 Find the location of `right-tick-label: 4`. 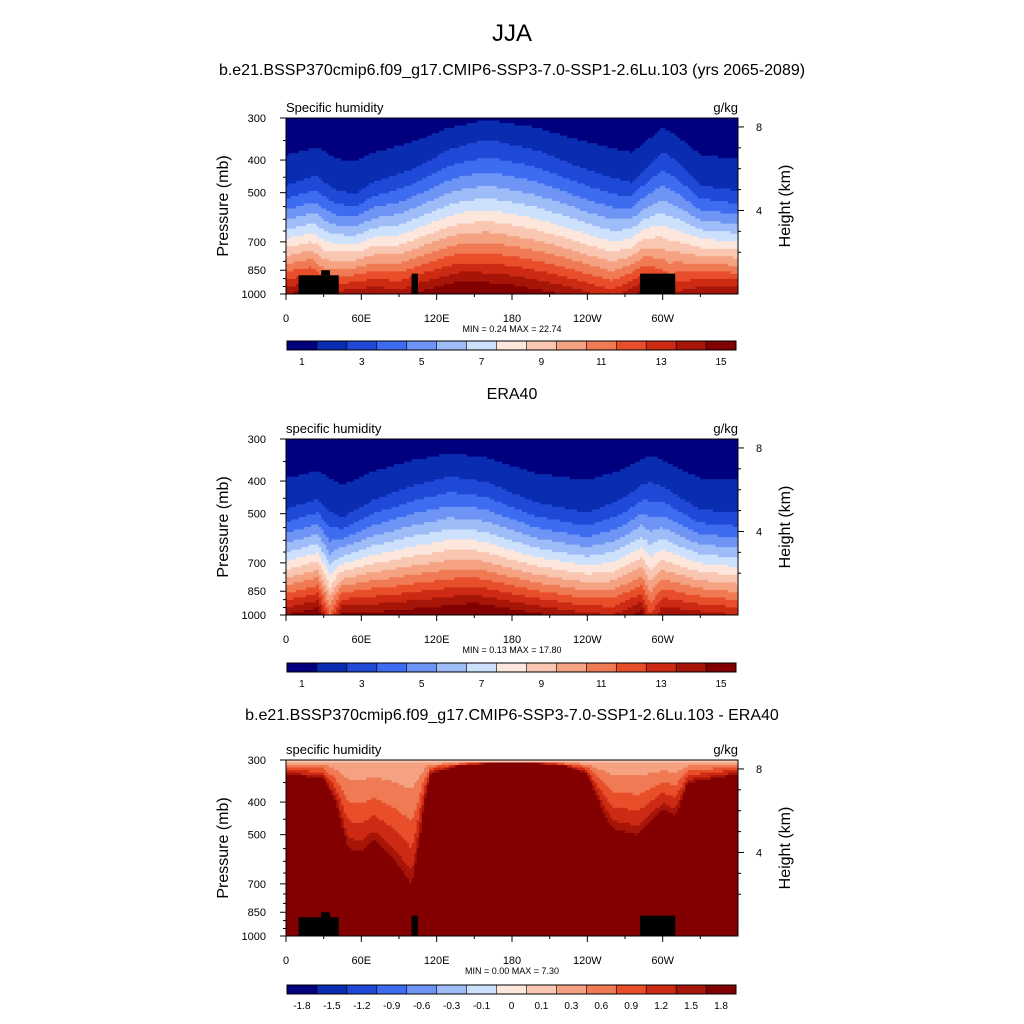

right-tick-label: 4 is located at coordinates (759, 532).